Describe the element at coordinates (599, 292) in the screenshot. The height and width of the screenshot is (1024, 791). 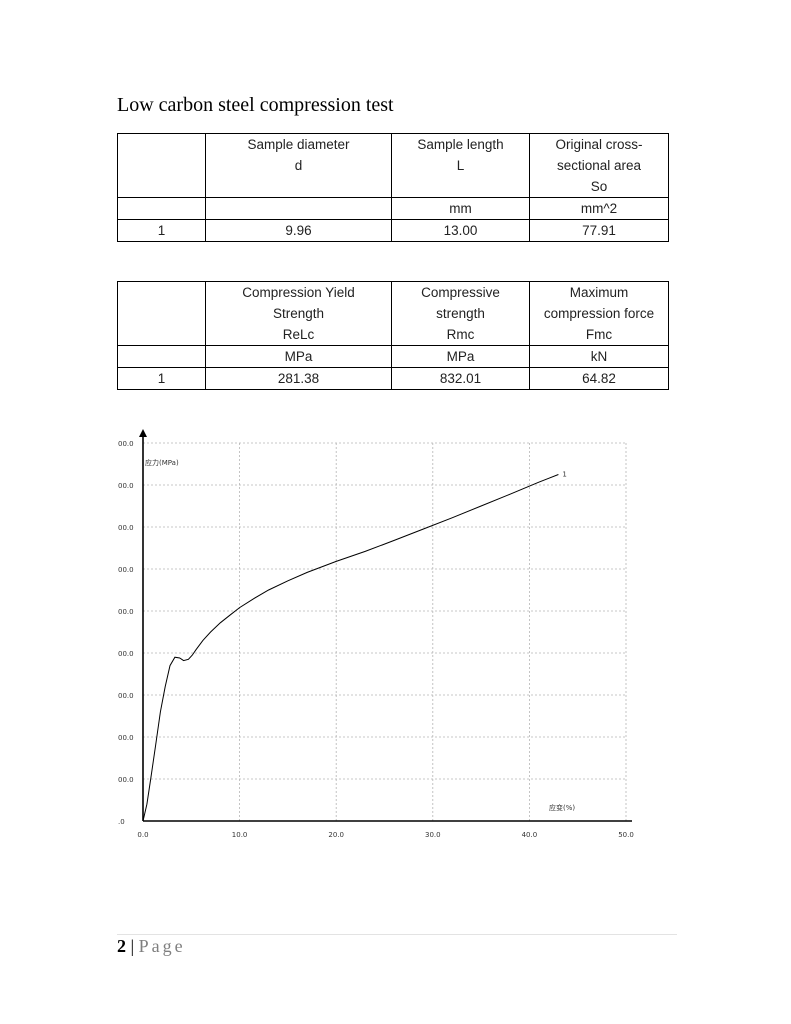
I see `header-line: Maximum` at that location.